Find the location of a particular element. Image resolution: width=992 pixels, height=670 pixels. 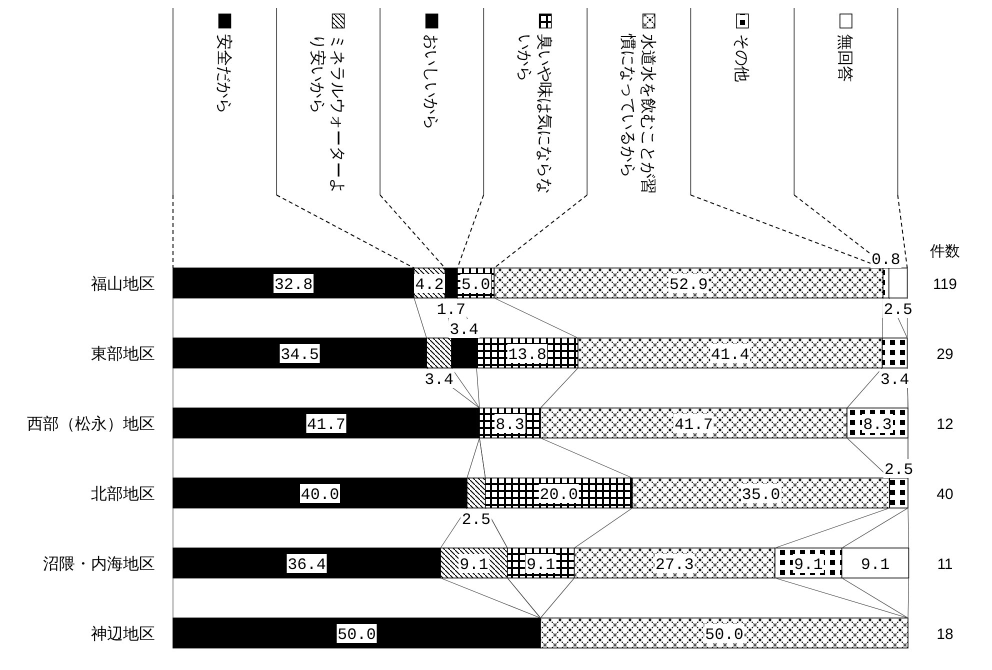

y2-tick-label: 40 is located at coordinates (945, 494).